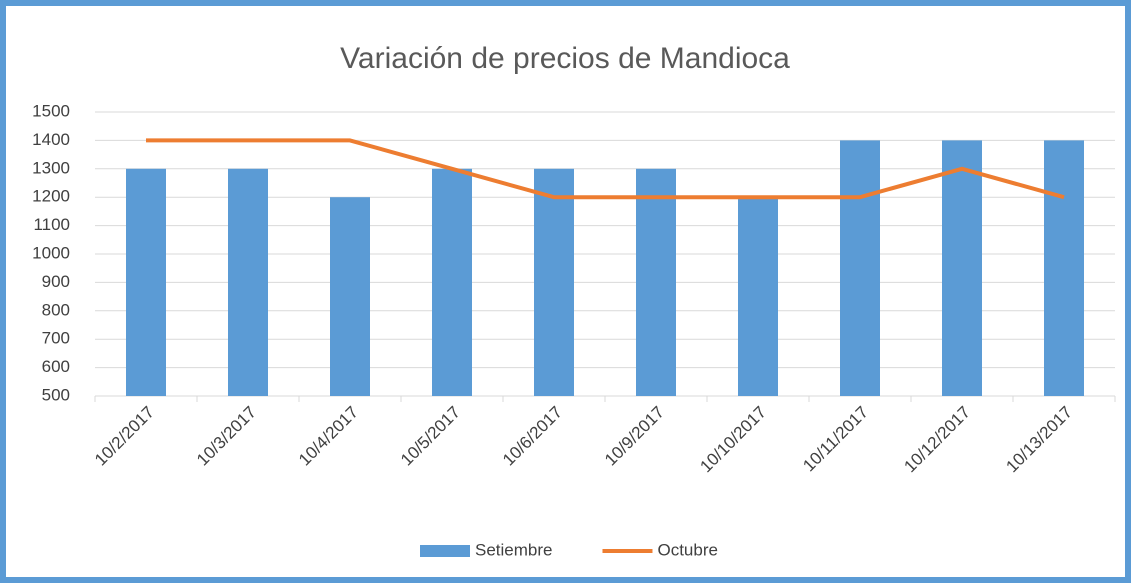 This screenshot has height=583, width=1131. I want to click on legend-label: Octubre, so click(687, 549).